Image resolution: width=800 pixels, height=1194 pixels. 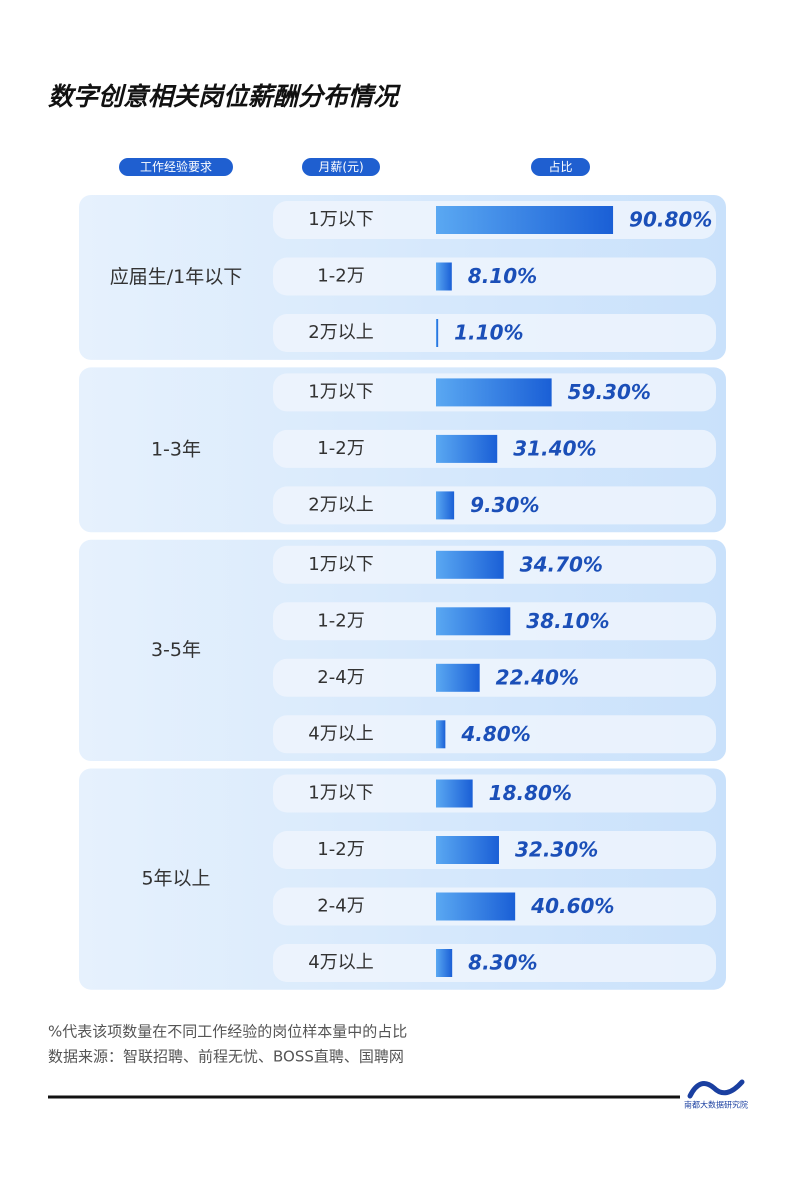 What do you see at coordinates (175, 879) in the screenshot?
I see `group-label: 5年以上` at bounding box center [175, 879].